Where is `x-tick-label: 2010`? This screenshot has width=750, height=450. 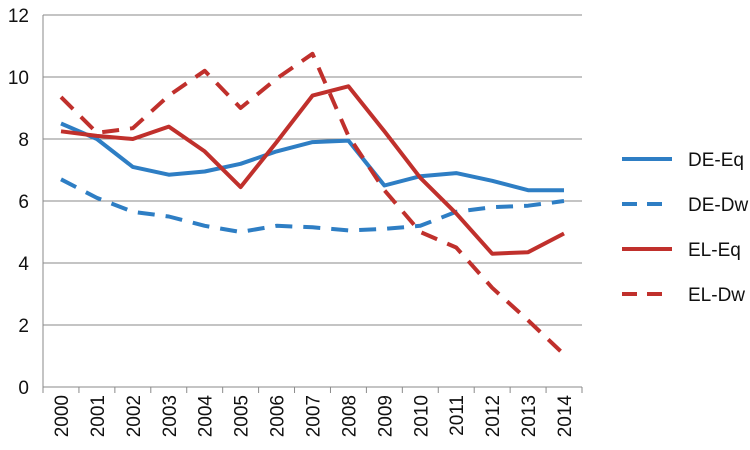
x-tick-label: 2010 is located at coordinates (421, 416).